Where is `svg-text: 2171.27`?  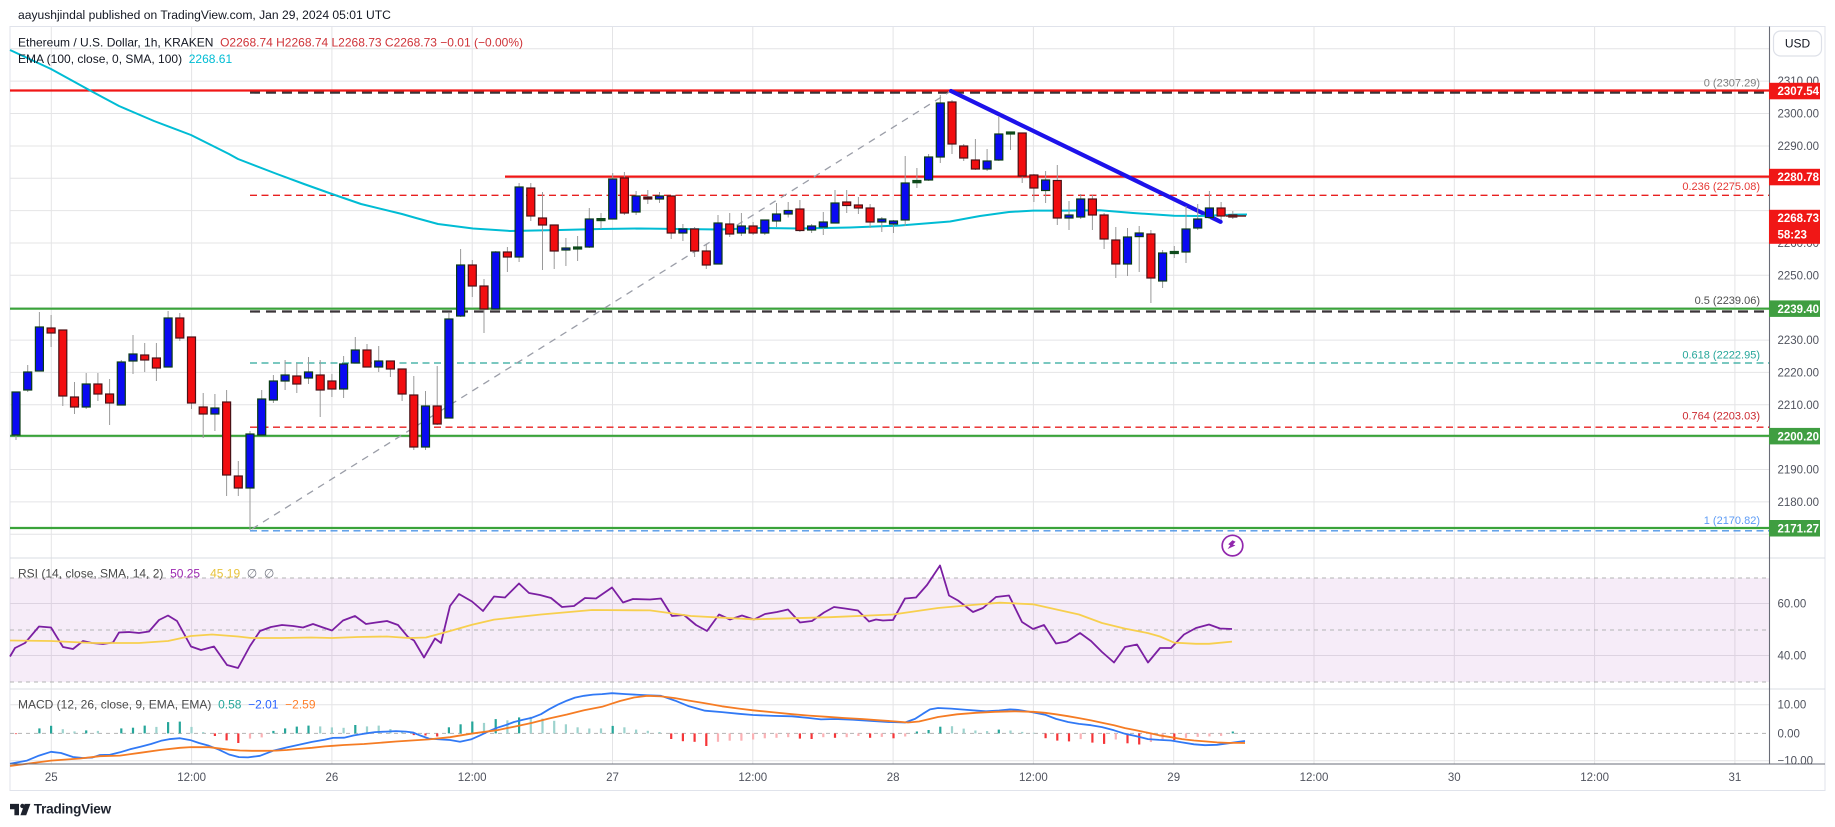
svg-text: 2171.27 is located at coordinates (1799, 529).